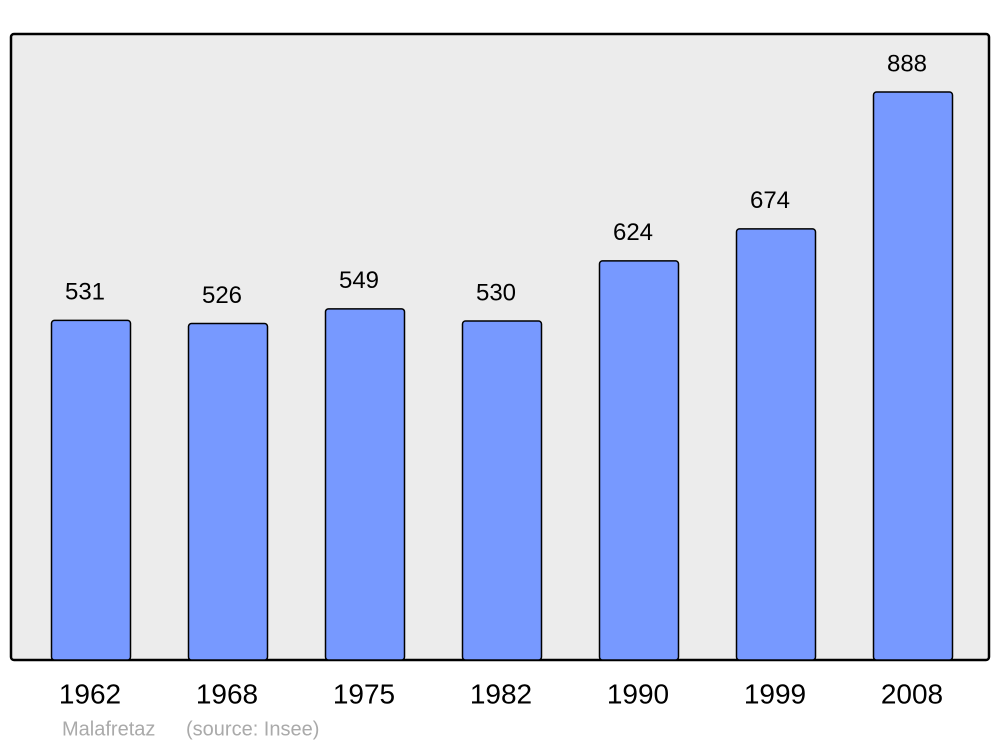 The height and width of the screenshot is (747, 1000). Describe the element at coordinates (252, 729) in the screenshot. I see `source: (source: Insee)` at that location.